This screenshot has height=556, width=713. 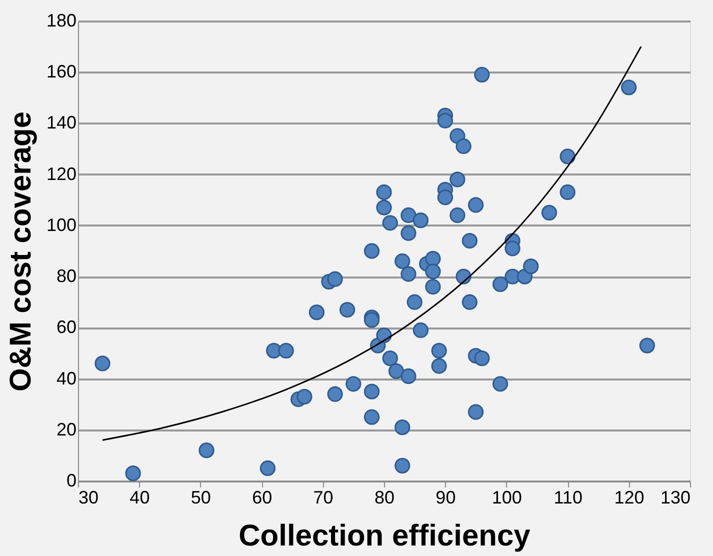 I want to click on x-tick-label: 120, so click(x=629, y=498).